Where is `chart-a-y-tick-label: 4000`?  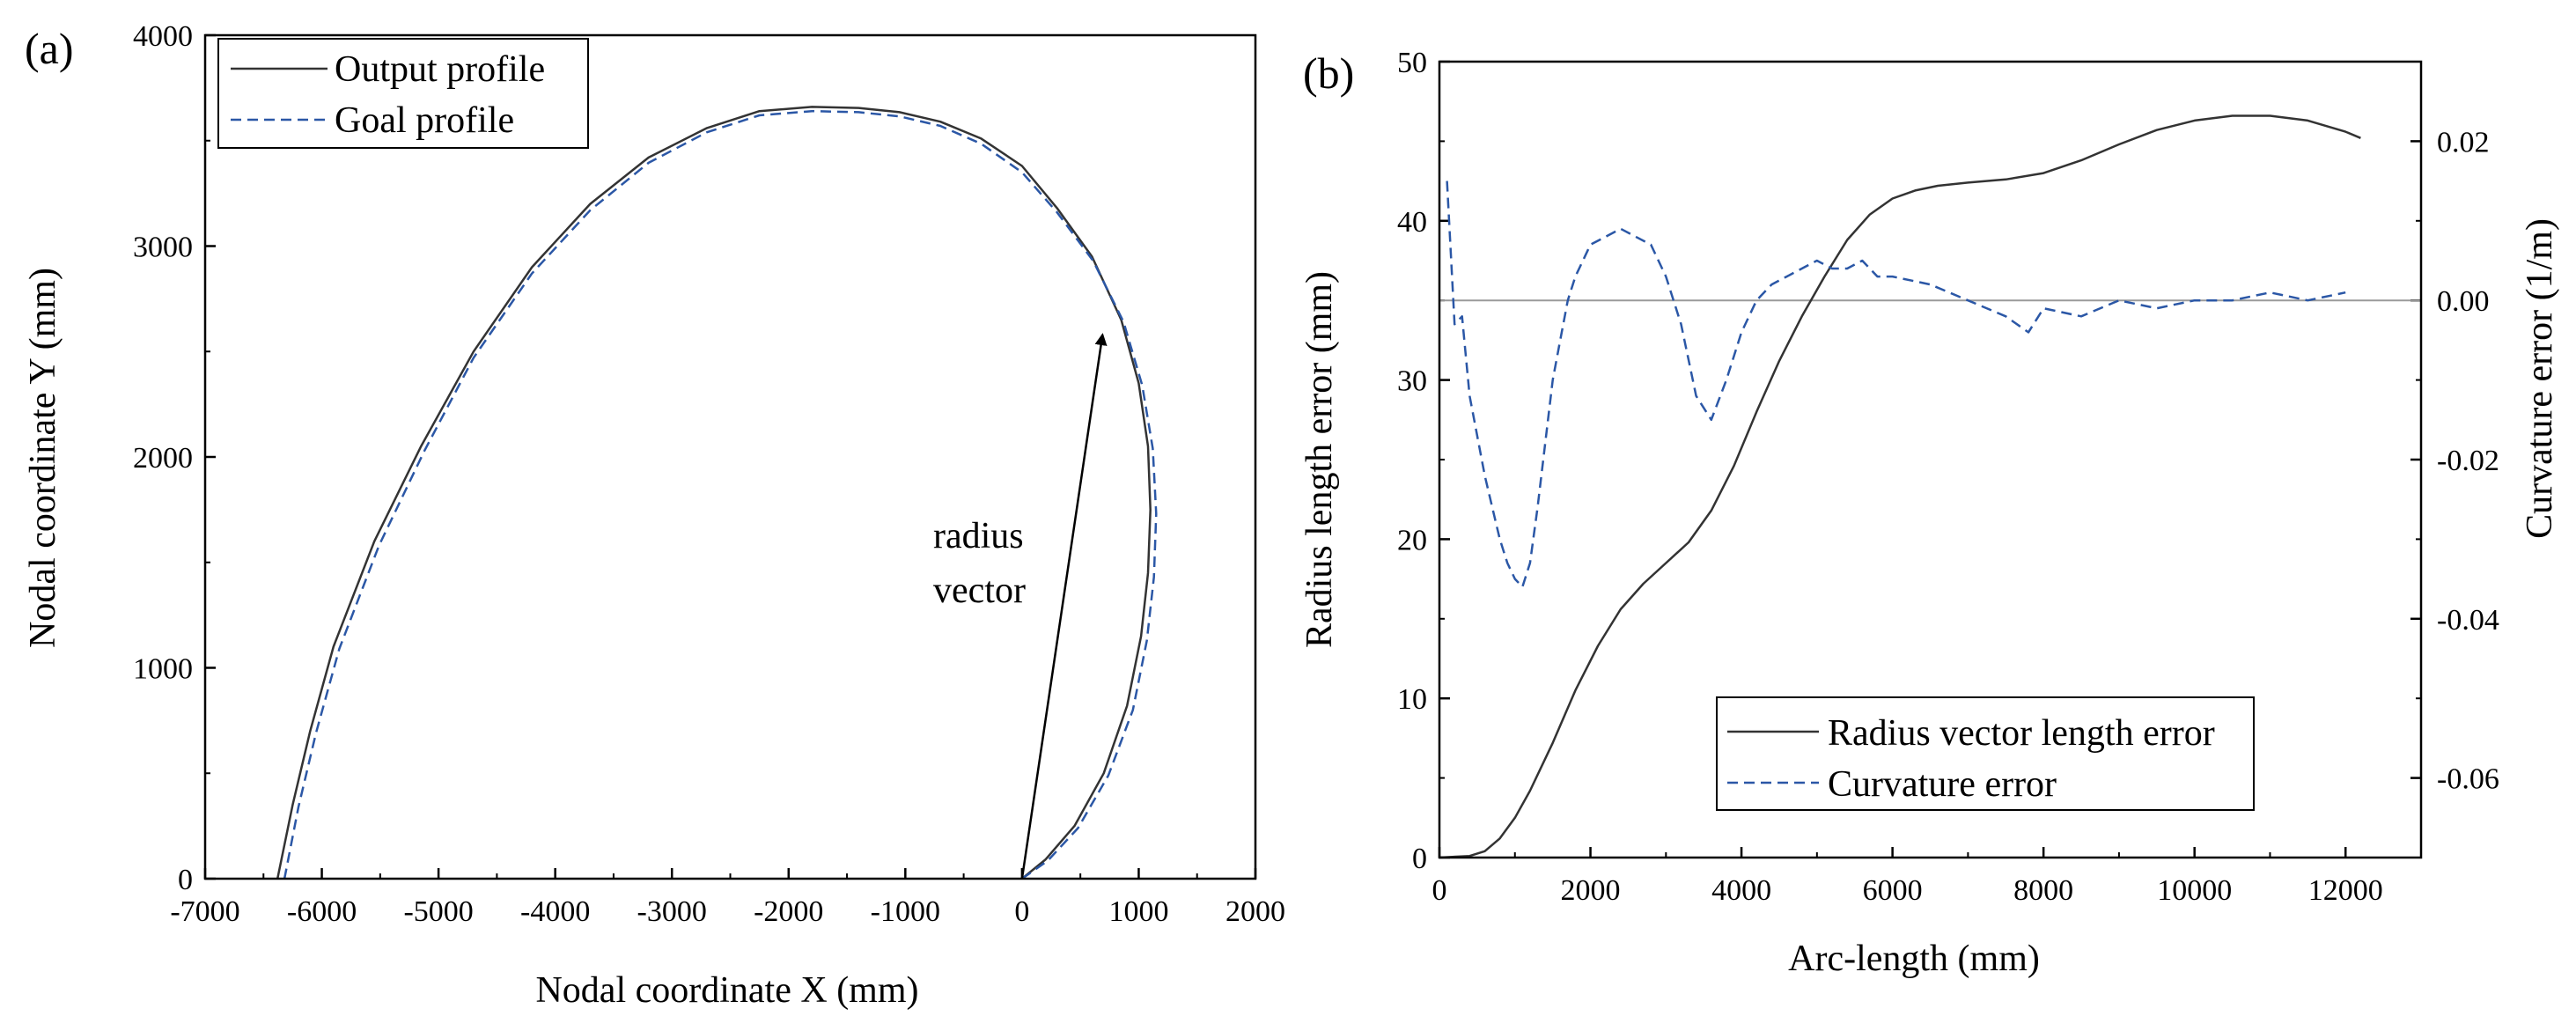
chart-a-y-tick-label: 4000 is located at coordinates (163, 36).